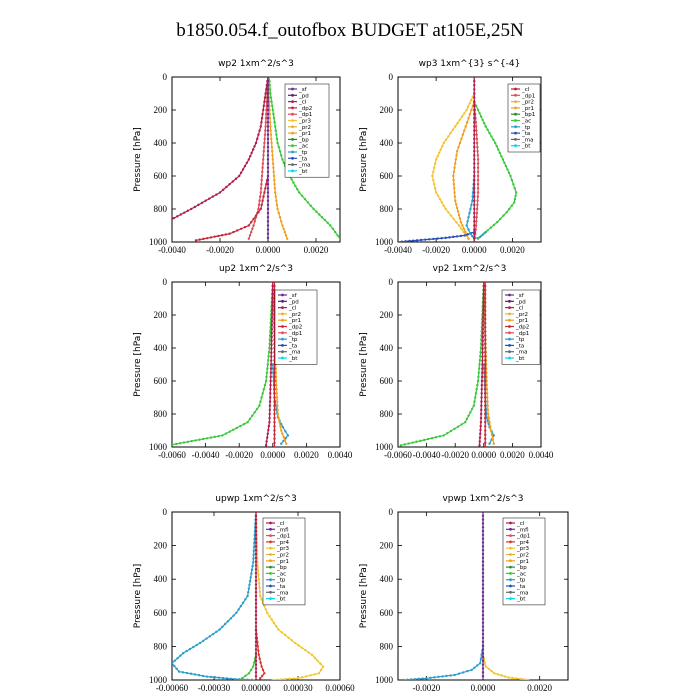 The width and height of the screenshot is (700, 700). Describe the element at coordinates (283, 543) in the screenshot. I see `legend-label: _pr4` at that location.